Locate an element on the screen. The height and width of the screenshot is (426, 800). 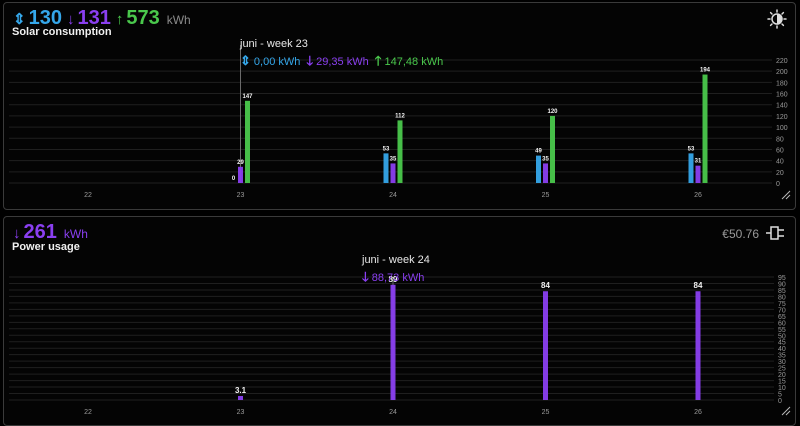
data-label: 29 is located at coordinates (240, 163).